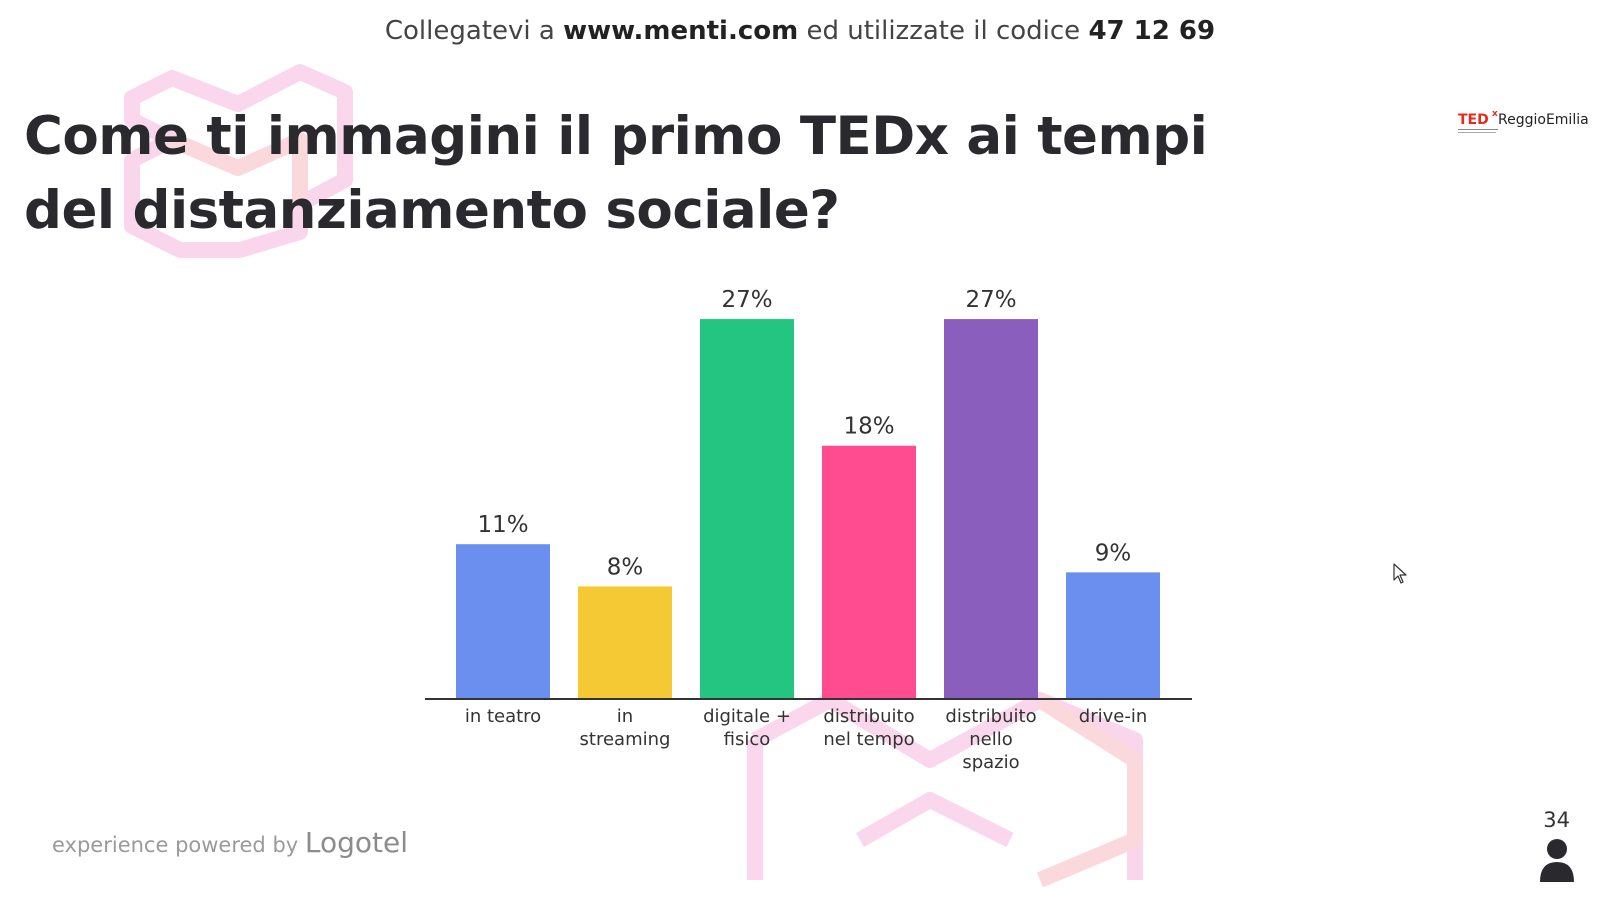  Describe the element at coordinates (625, 567) in the screenshot. I see `bar-value-label-1: 8%` at that location.